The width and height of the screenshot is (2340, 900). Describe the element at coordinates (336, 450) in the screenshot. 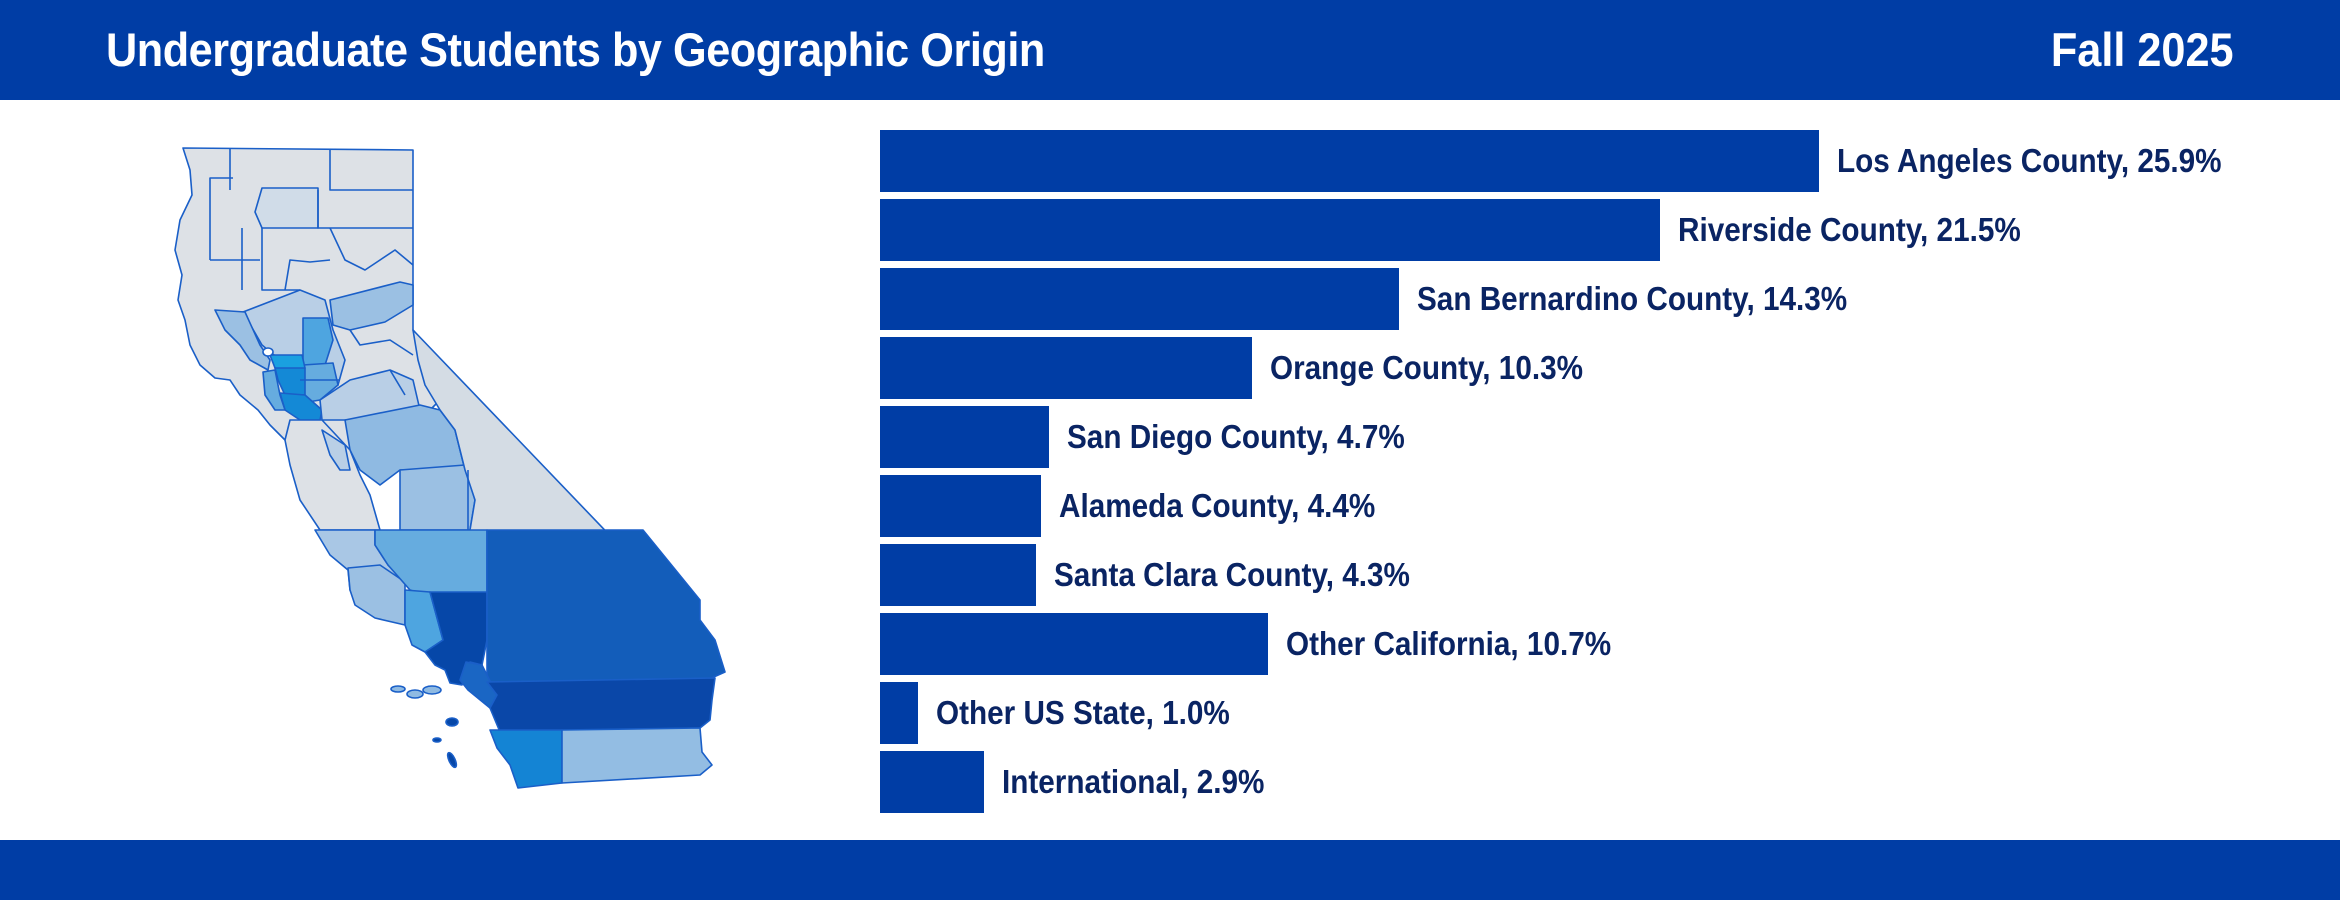

I see `map-region-kings` at that location.